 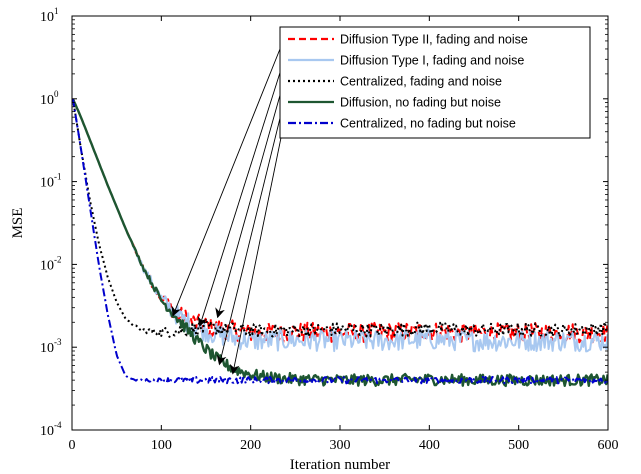 What do you see at coordinates (49, 15) in the screenshot?
I see `y-tick-label: 10¹` at bounding box center [49, 15].